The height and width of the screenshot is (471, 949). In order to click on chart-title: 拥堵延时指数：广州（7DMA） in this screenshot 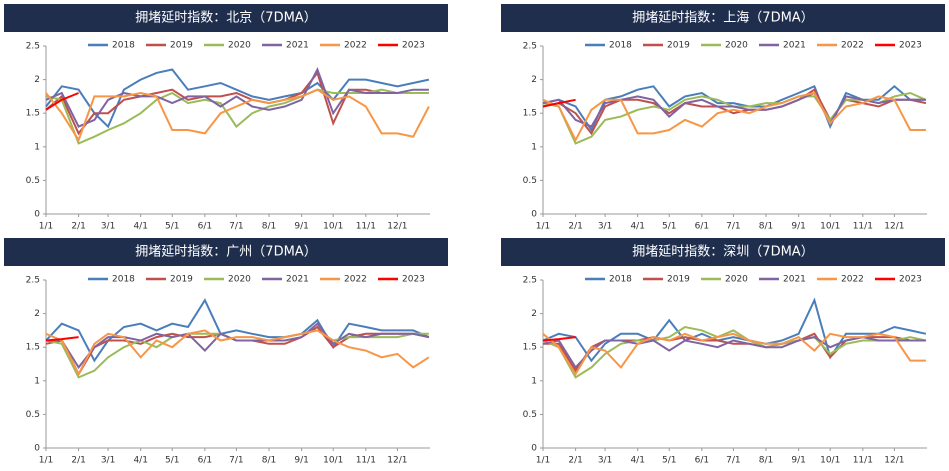, I will do `click(225, 252)`.